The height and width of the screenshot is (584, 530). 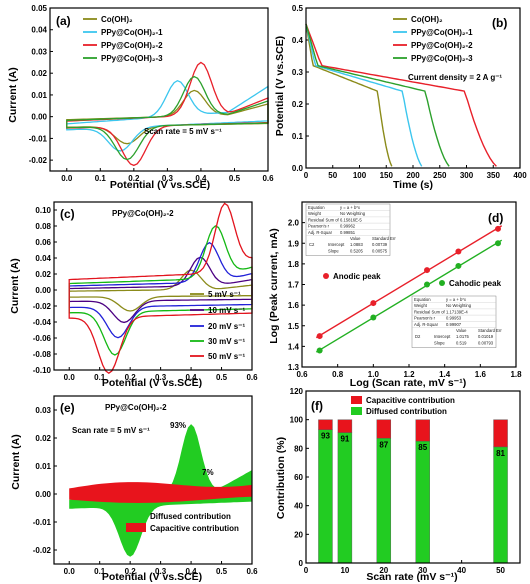 I want to click on fit-table-key: Pearson's r, so click(x=425, y=318).